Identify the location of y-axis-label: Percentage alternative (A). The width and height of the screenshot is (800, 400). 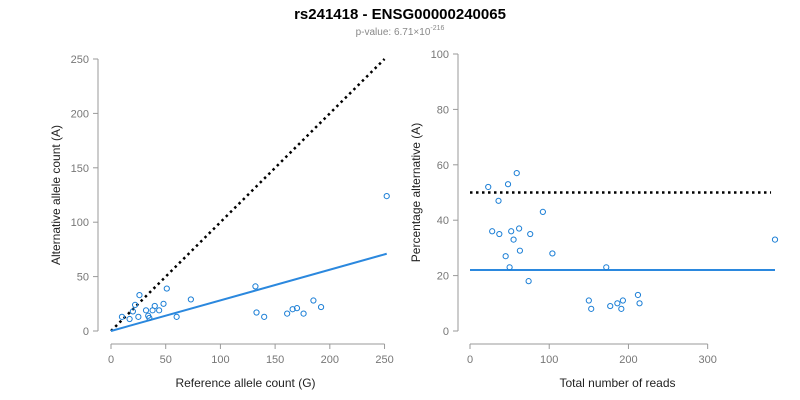
(416, 192).